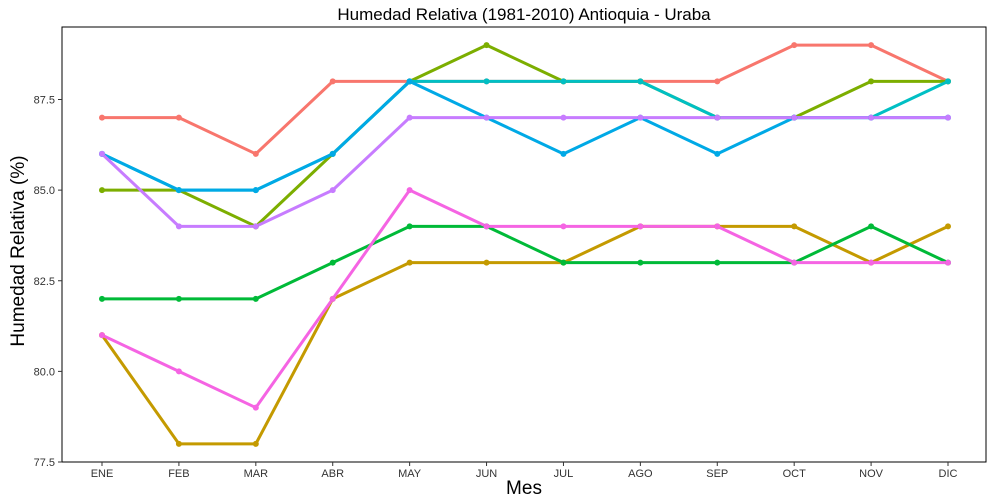  I want to click on series-6-point-abr, so click(332, 153).